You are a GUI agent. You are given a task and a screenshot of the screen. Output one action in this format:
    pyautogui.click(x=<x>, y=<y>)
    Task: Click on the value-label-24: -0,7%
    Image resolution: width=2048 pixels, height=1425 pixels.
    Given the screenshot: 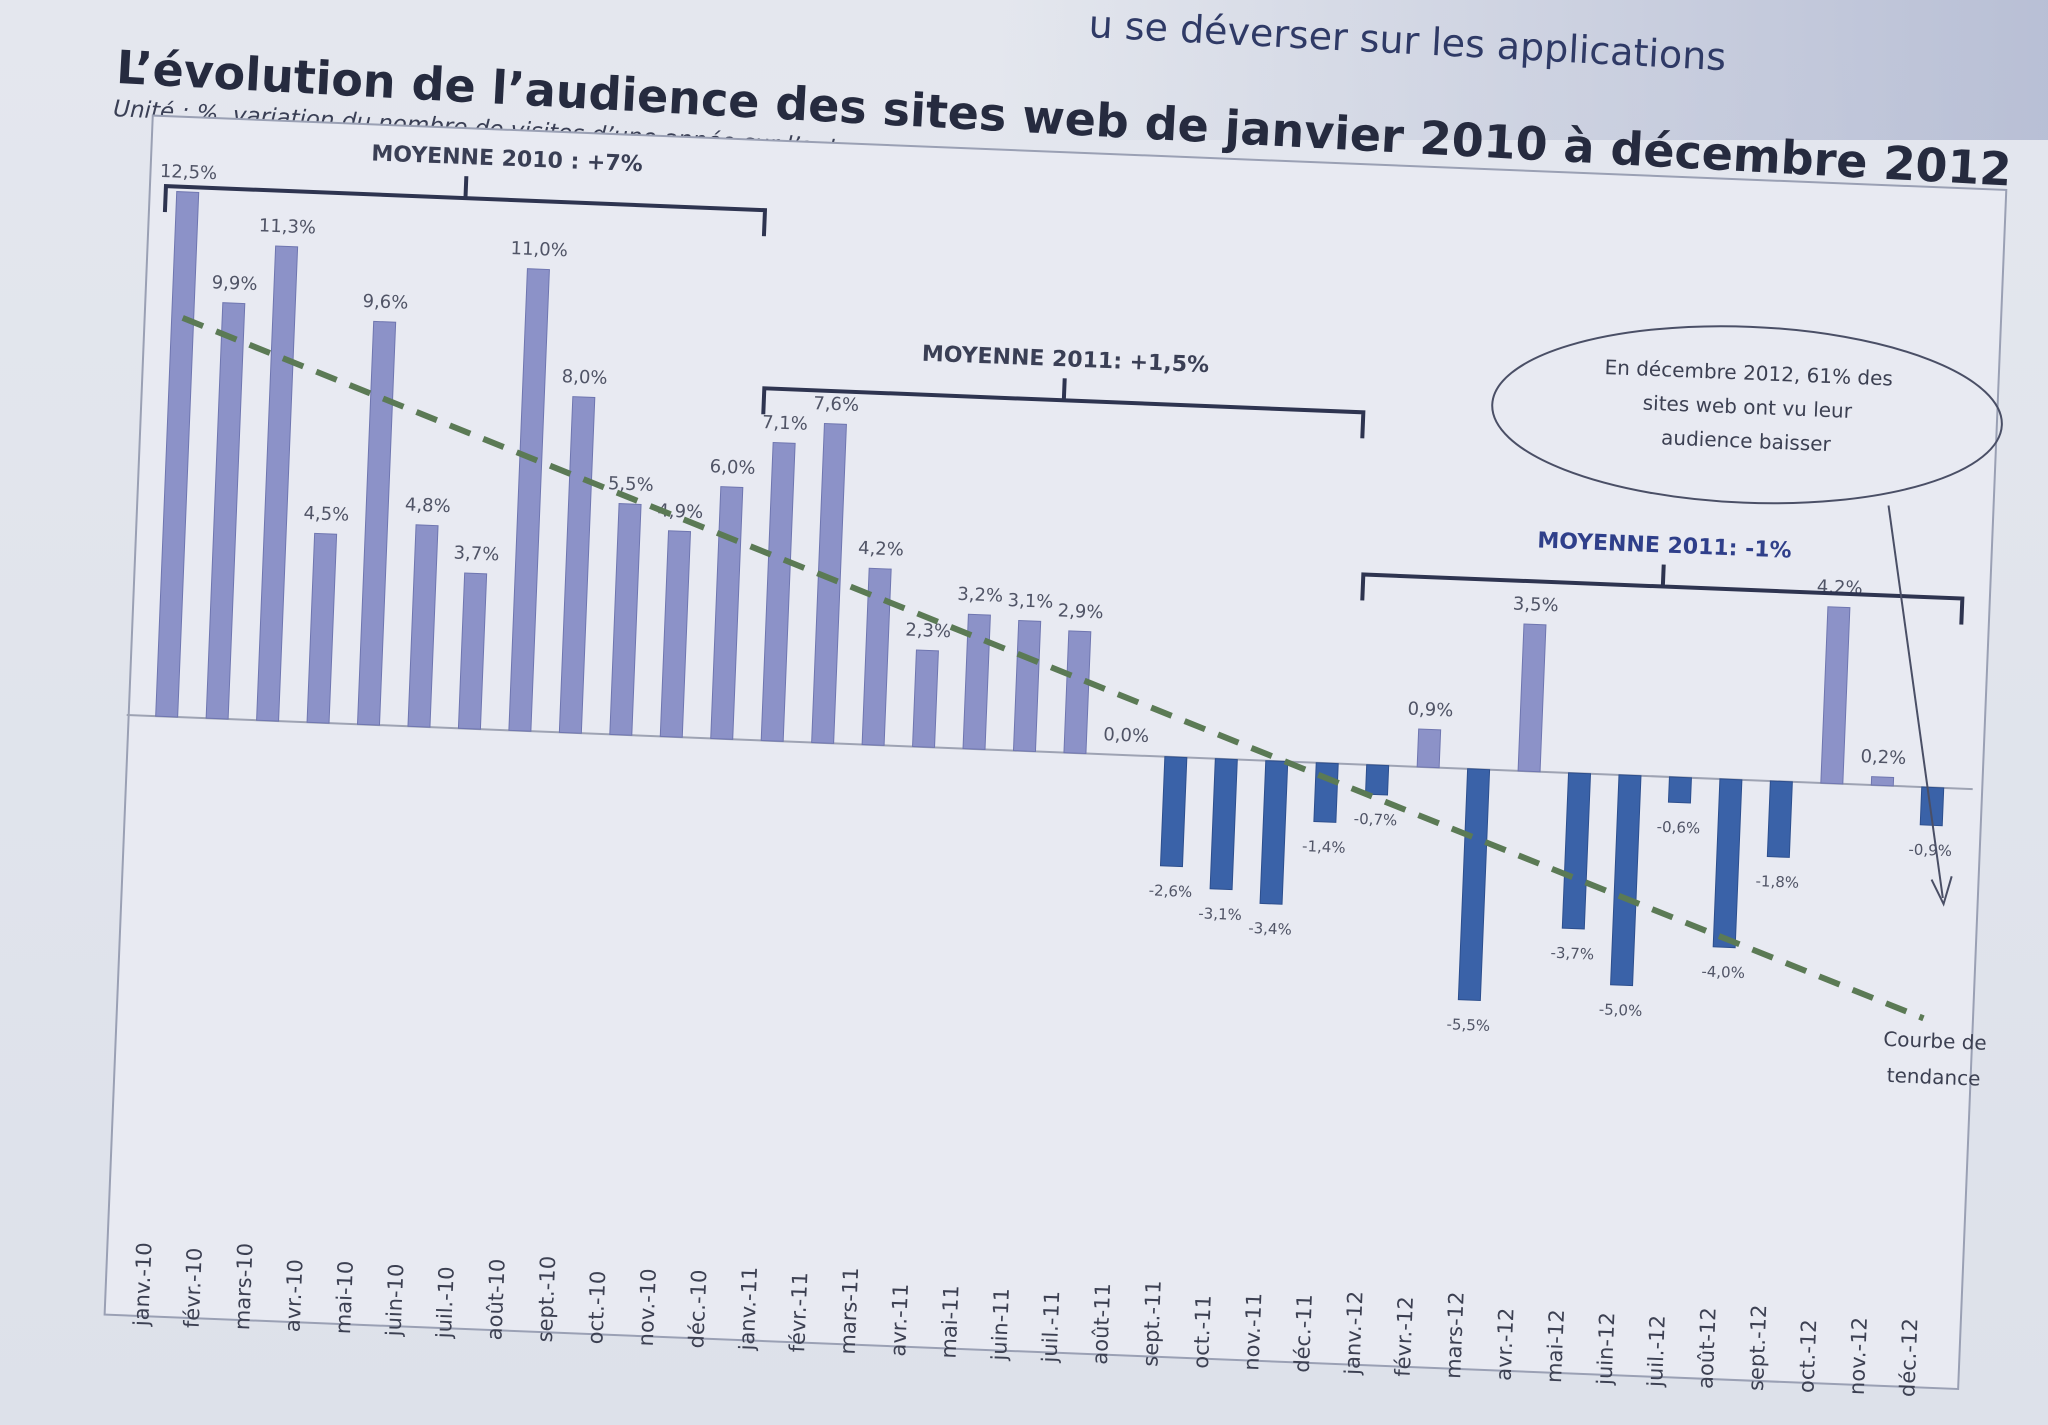 What is the action you would take?
    pyautogui.click(x=1375, y=820)
    